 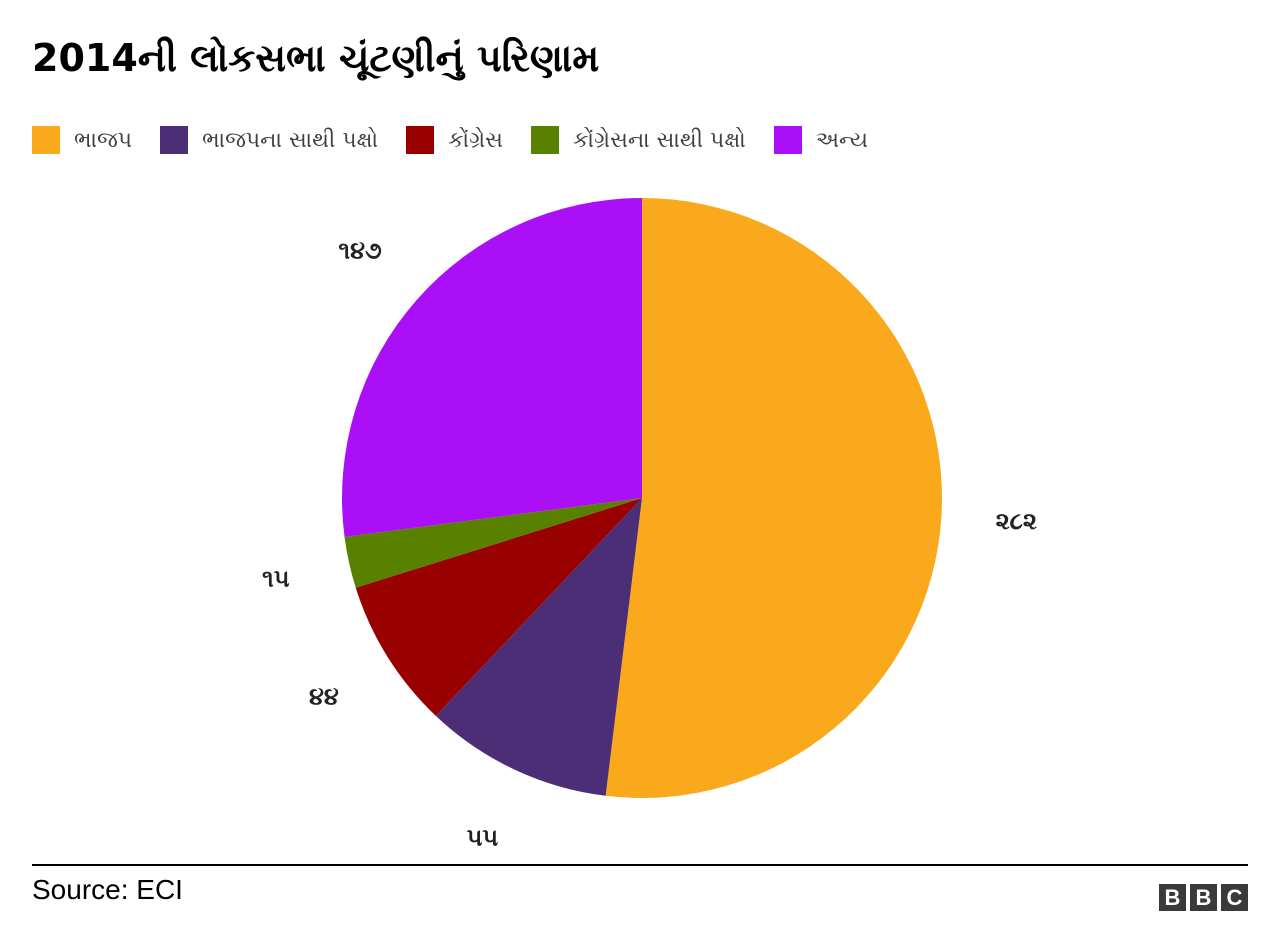 I want to click on legend-swatch-bjp-allies, so click(x=174, y=140).